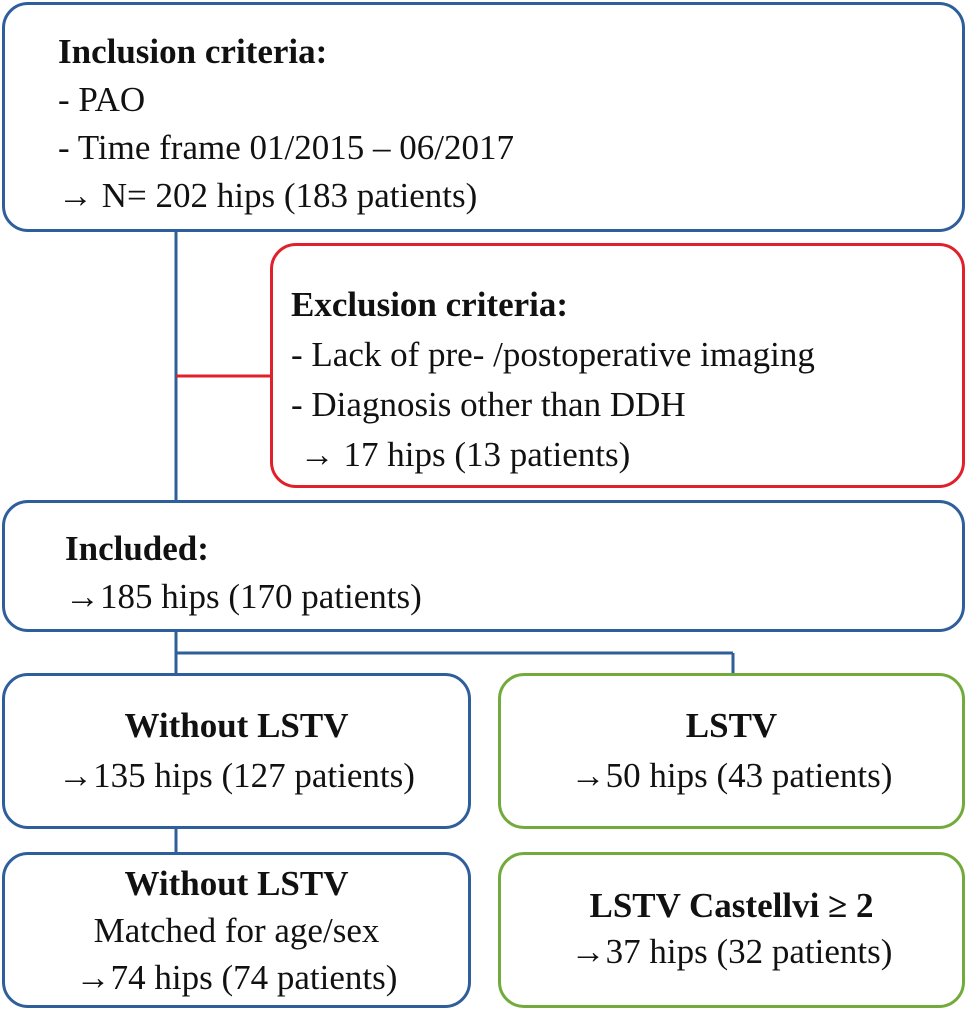 This screenshot has width=967, height=1010. I want to click on inclusion-item-time-frame: - Time frame 01/2015 – 06/2017, so click(286, 147).